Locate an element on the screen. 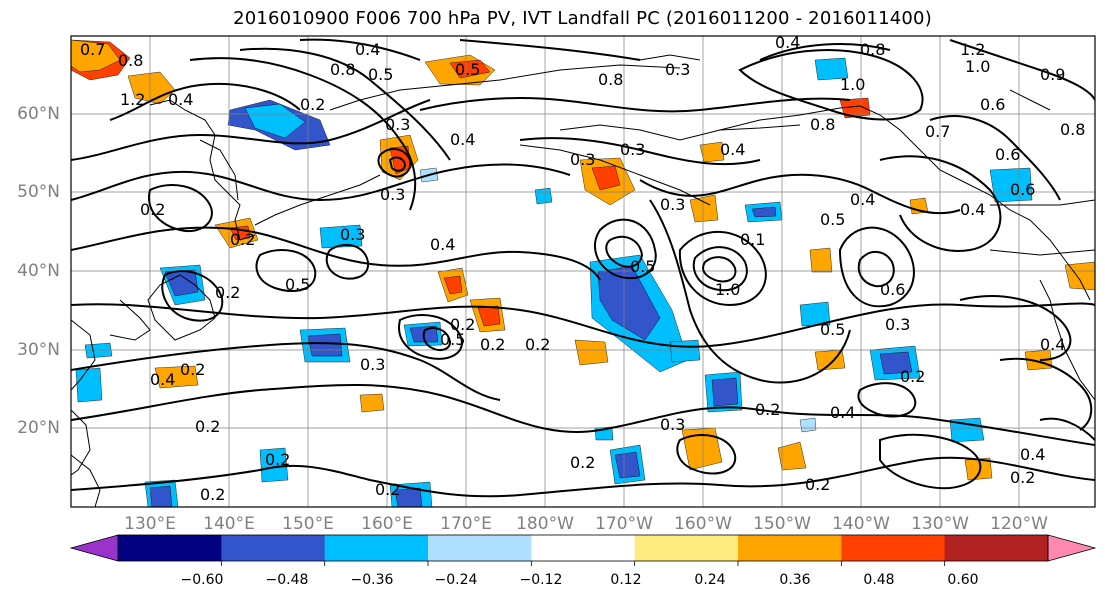 The width and height of the screenshot is (1105, 601). colorbar is located at coordinates (583, 550).